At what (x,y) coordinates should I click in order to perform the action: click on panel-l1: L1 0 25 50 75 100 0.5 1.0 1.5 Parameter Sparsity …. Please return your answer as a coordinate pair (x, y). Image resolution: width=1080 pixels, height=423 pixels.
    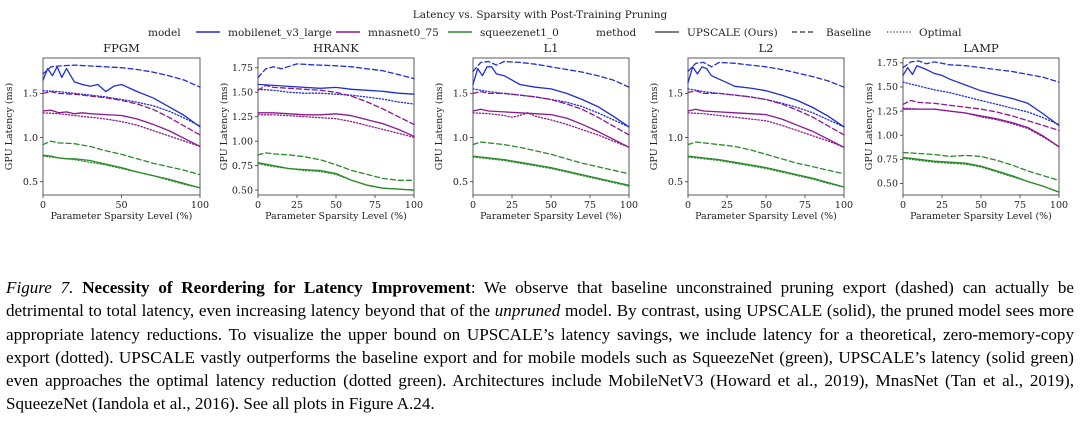
    Looking at the image, I should click on (536, 131).